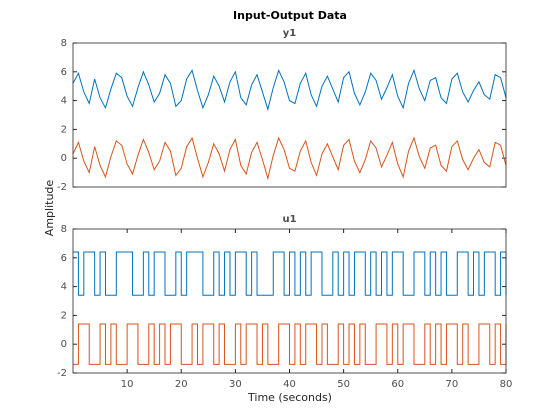 Image resolution: width=560 pixels, height=420 pixels. I want to click on x-tick-label: 10, so click(127, 384).